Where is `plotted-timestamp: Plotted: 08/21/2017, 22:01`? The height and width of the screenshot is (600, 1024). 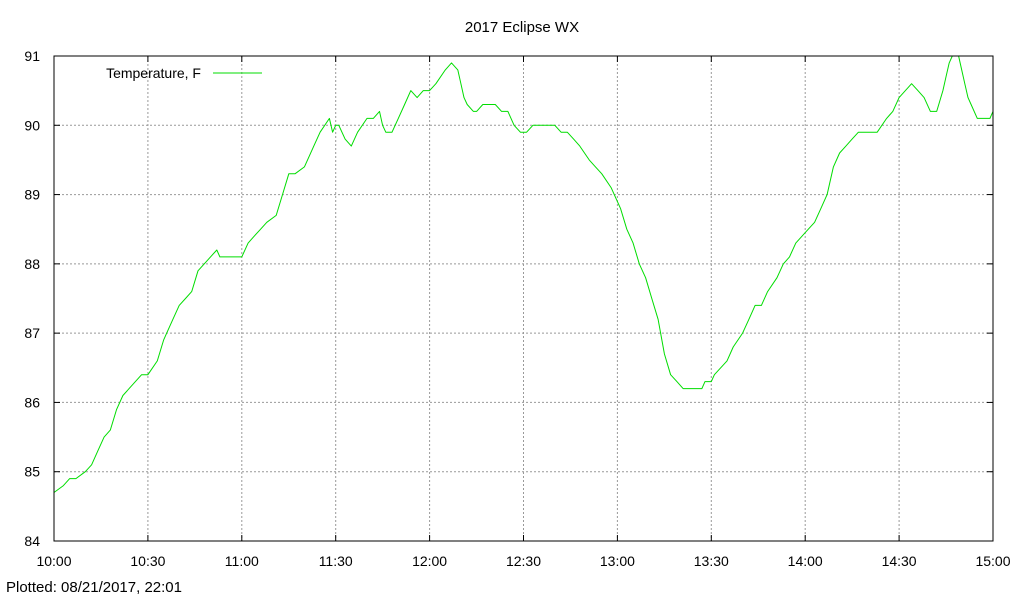
plotted-timestamp: Plotted: 08/21/2017, 22:01 is located at coordinates (94, 587).